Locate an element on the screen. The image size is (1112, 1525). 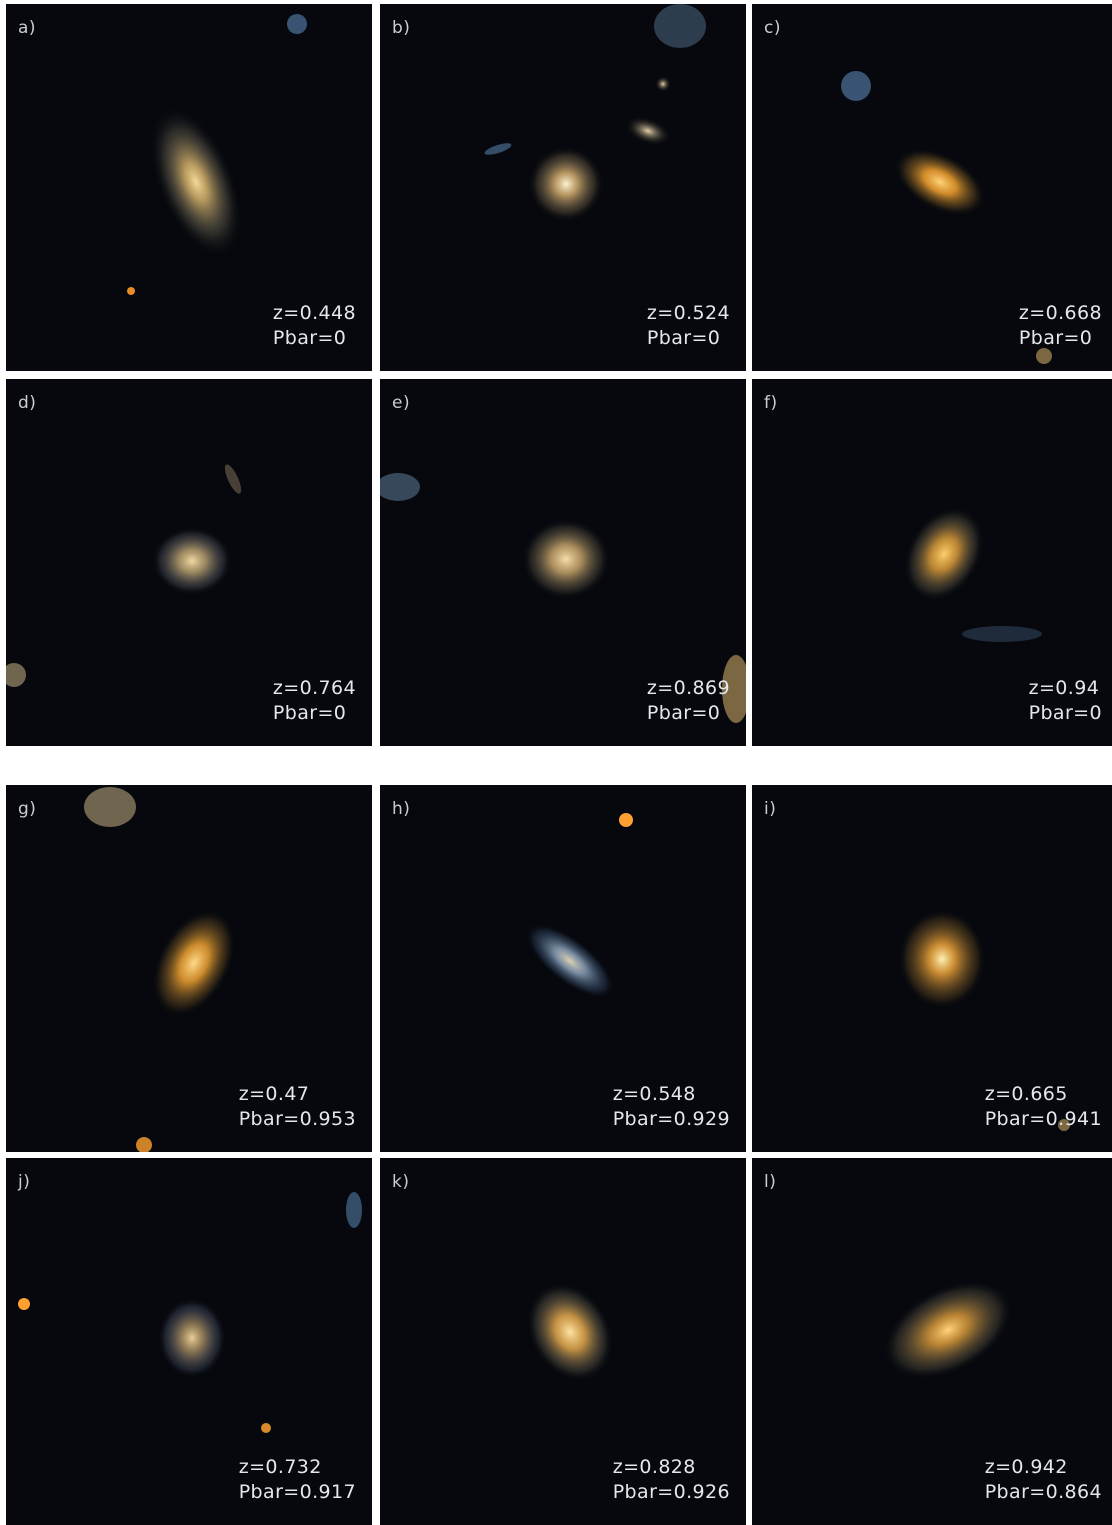
redshift-label: z=0.665 is located at coordinates (1026, 1094).